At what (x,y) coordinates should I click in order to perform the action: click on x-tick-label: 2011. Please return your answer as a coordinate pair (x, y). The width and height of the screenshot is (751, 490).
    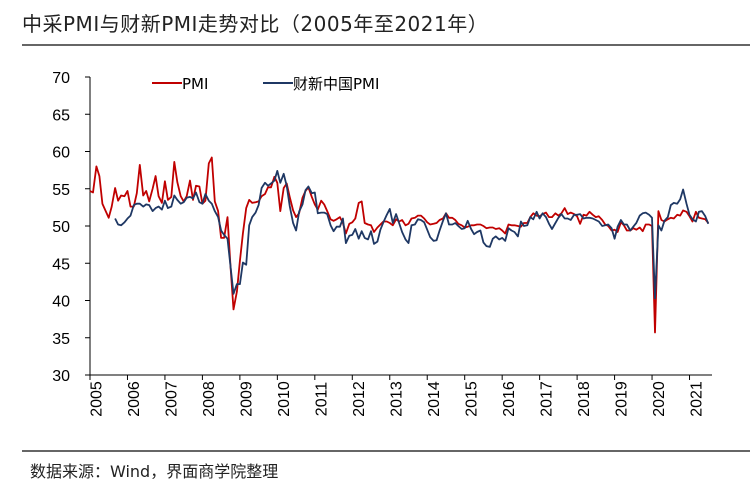
    Looking at the image, I should click on (322, 399).